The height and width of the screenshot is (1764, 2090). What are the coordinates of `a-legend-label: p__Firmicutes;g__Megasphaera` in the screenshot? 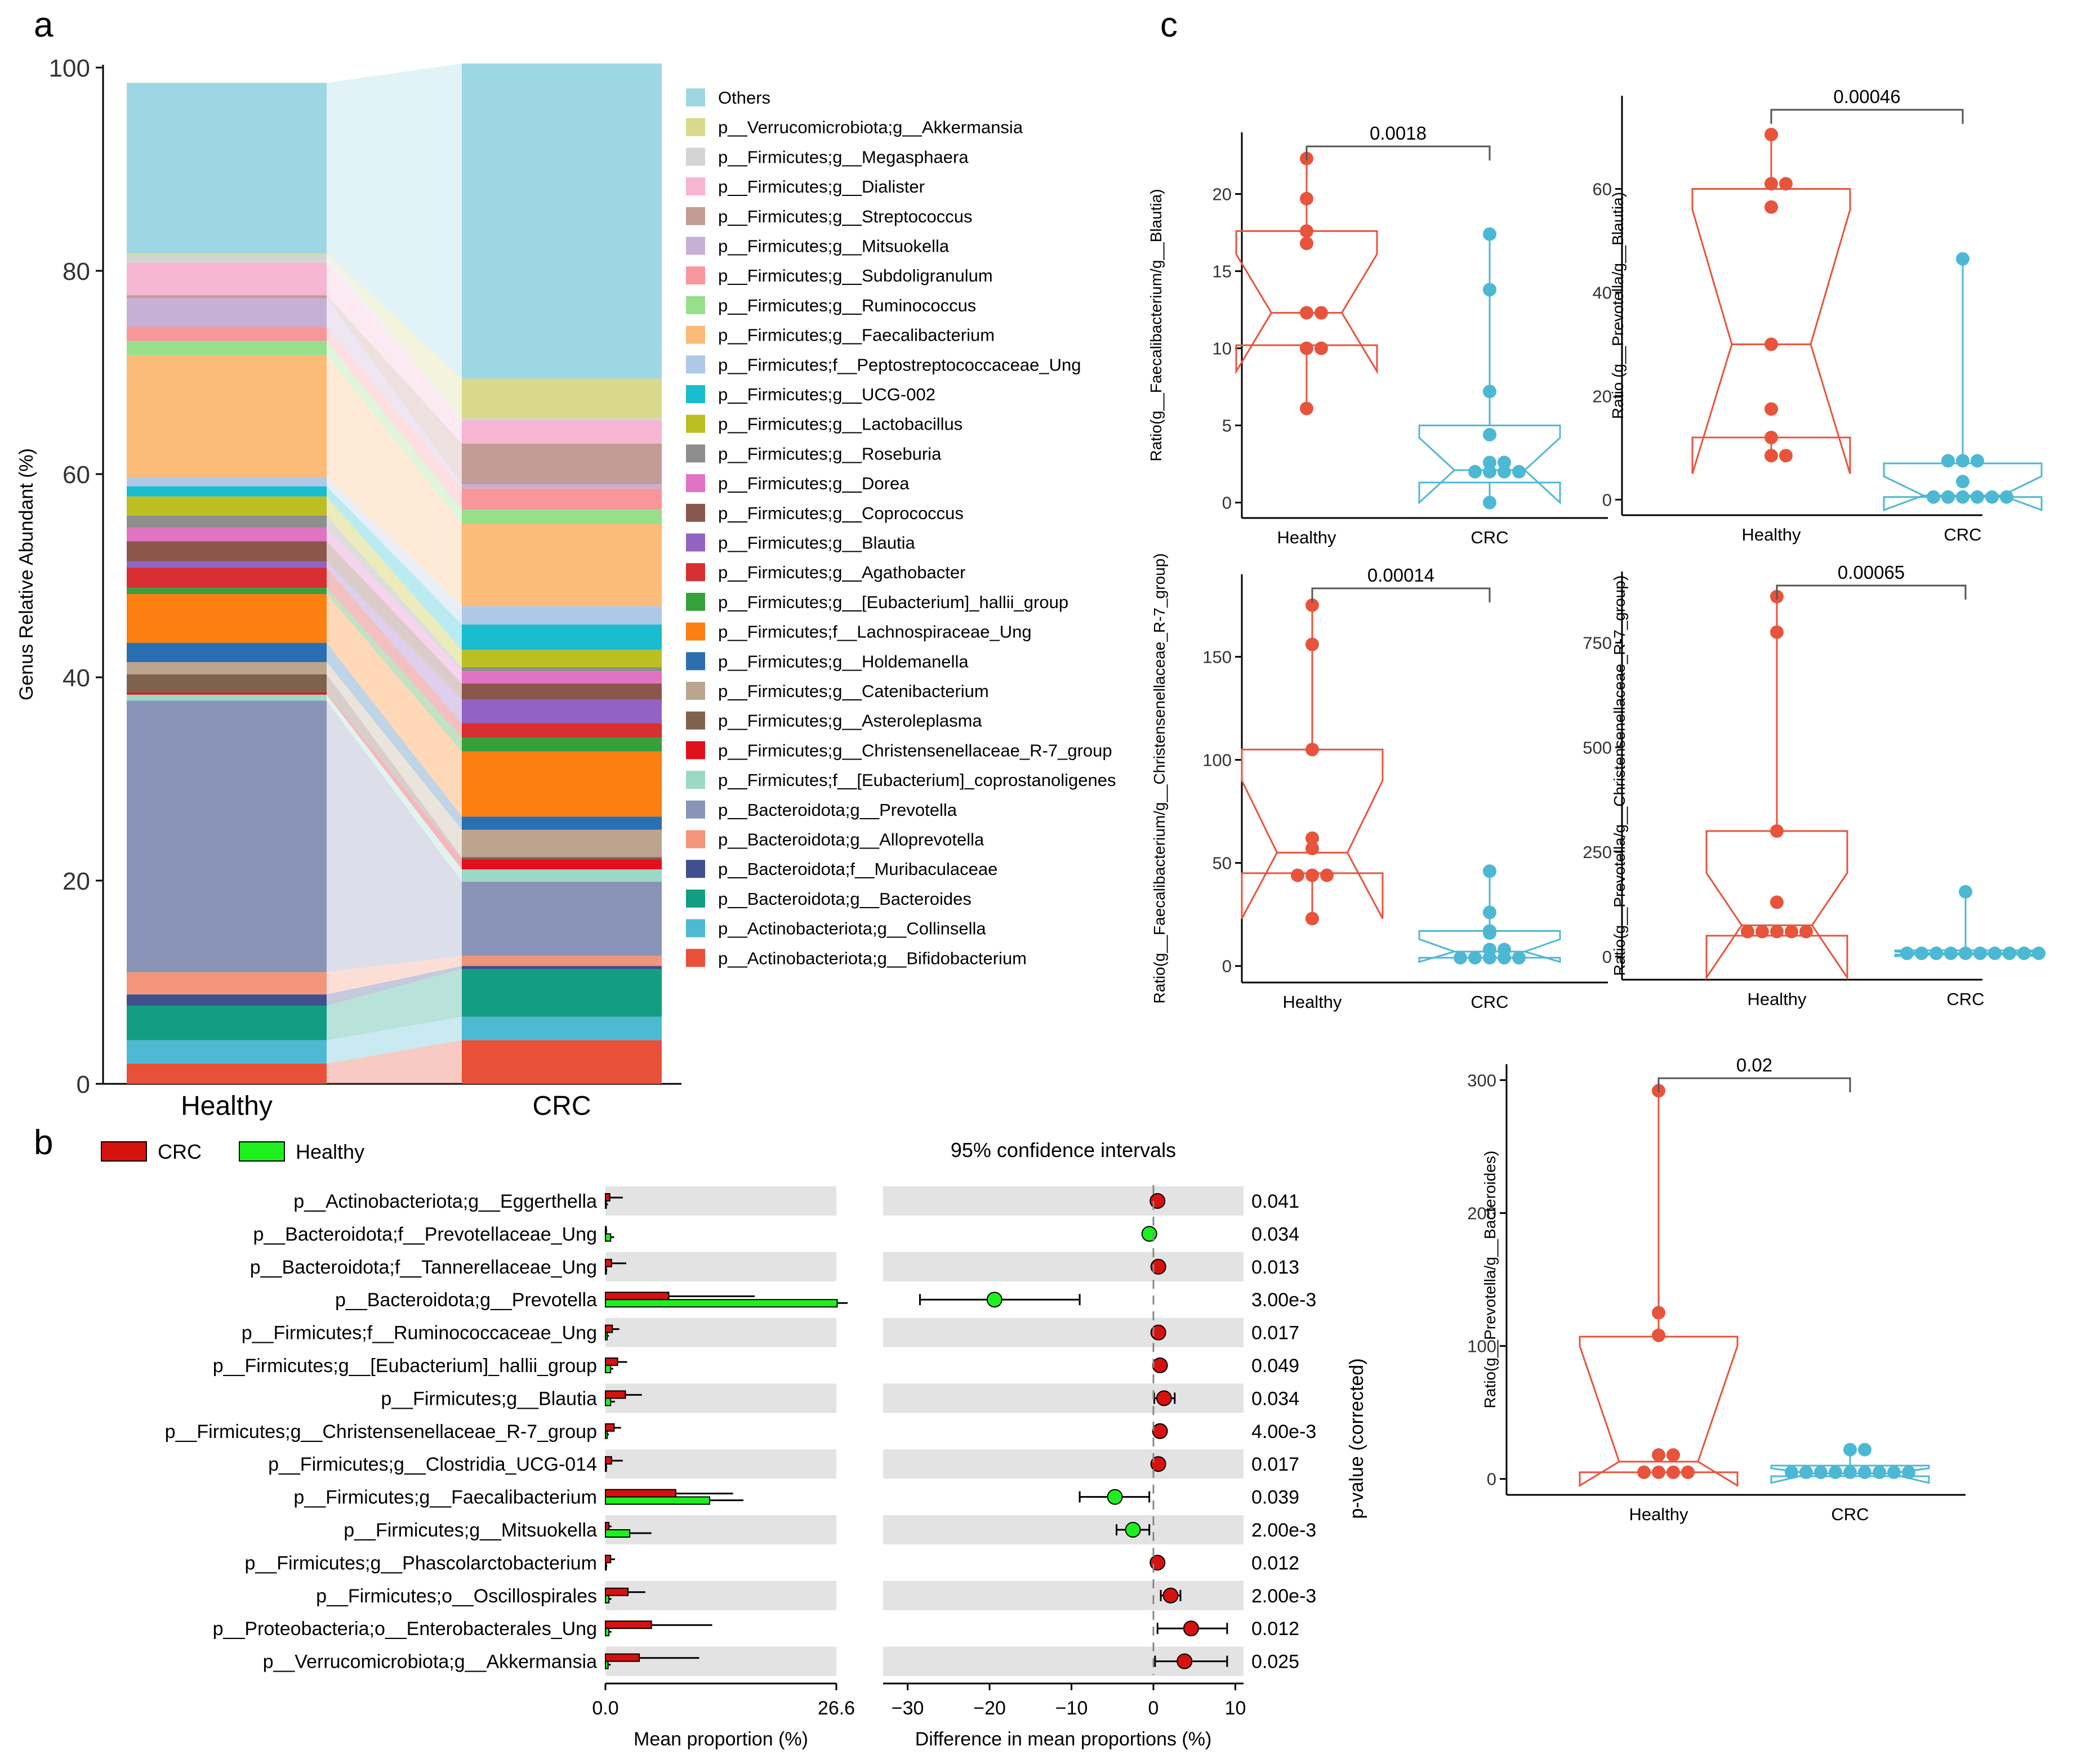 It's located at (843, 157).